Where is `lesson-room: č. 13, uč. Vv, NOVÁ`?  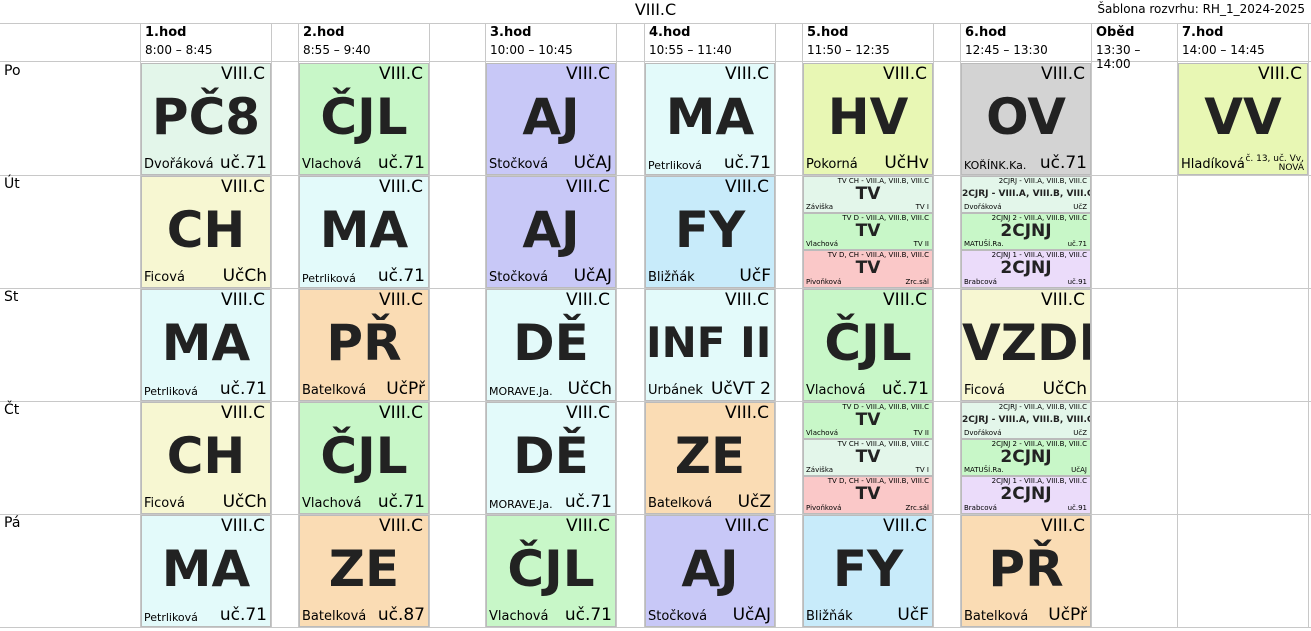 lesson-room: č. 13, uč. Vv, NOVÁ is located at coordinates (1274, 163).